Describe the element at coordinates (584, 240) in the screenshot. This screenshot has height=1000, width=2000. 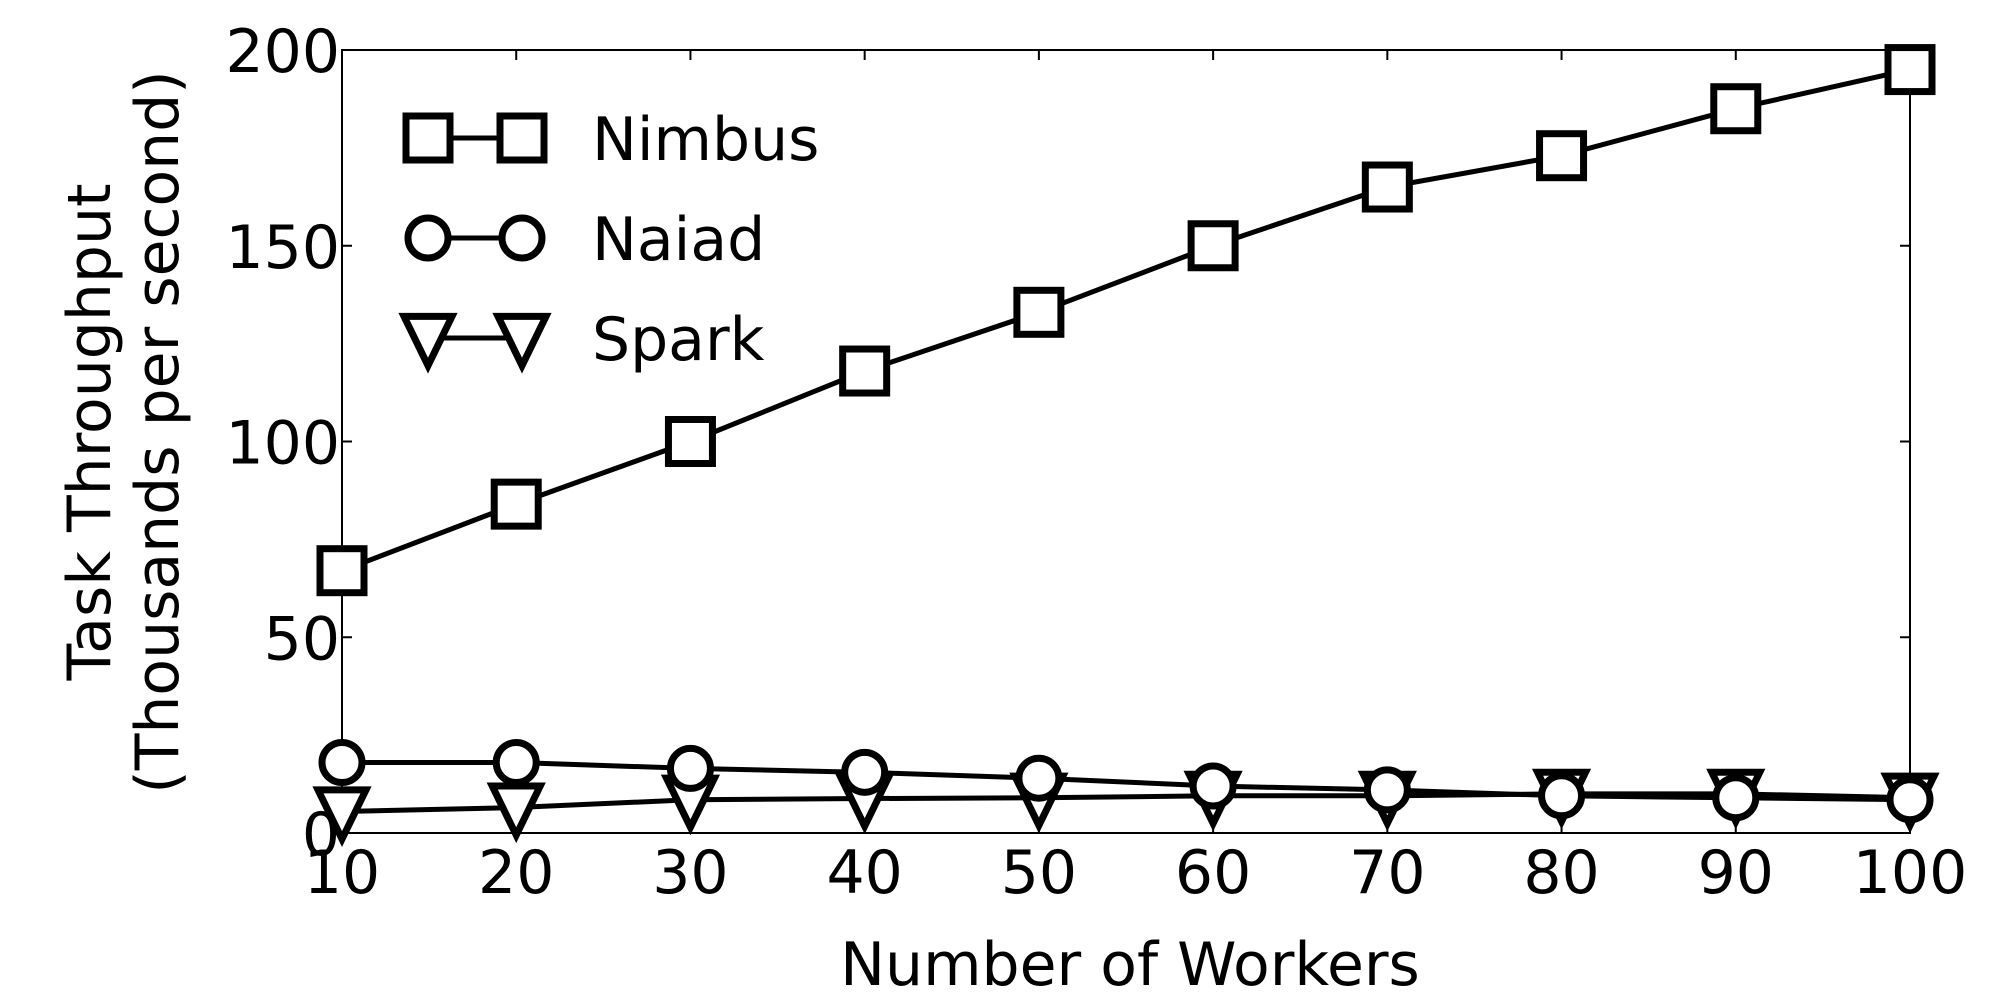
I see `legend-item-naiad: Naiad` at that location.